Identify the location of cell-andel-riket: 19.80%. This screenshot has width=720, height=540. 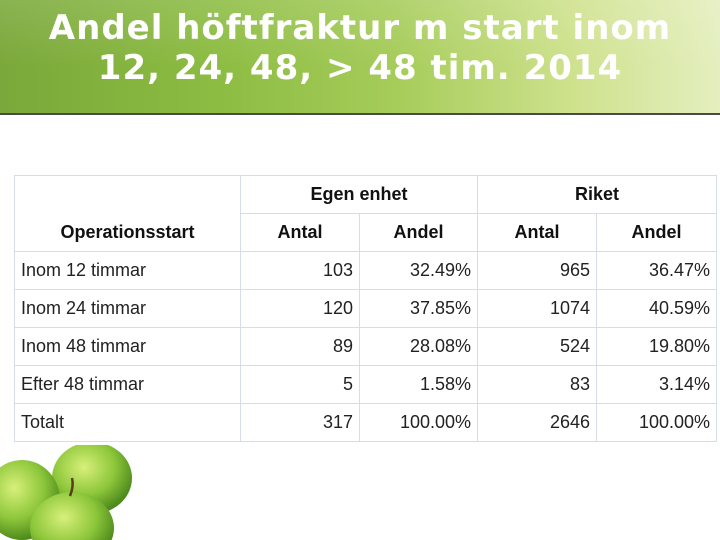
(657, 346).